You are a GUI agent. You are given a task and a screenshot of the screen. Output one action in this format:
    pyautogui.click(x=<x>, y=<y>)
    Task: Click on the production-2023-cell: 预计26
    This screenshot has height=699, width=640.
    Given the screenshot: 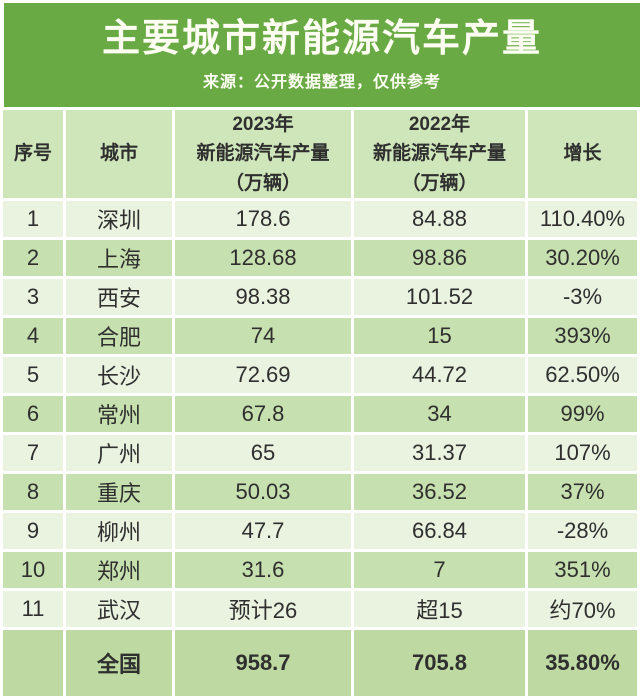 What is the action you would take?
    pyautogui.click(x=263, y=609)
    